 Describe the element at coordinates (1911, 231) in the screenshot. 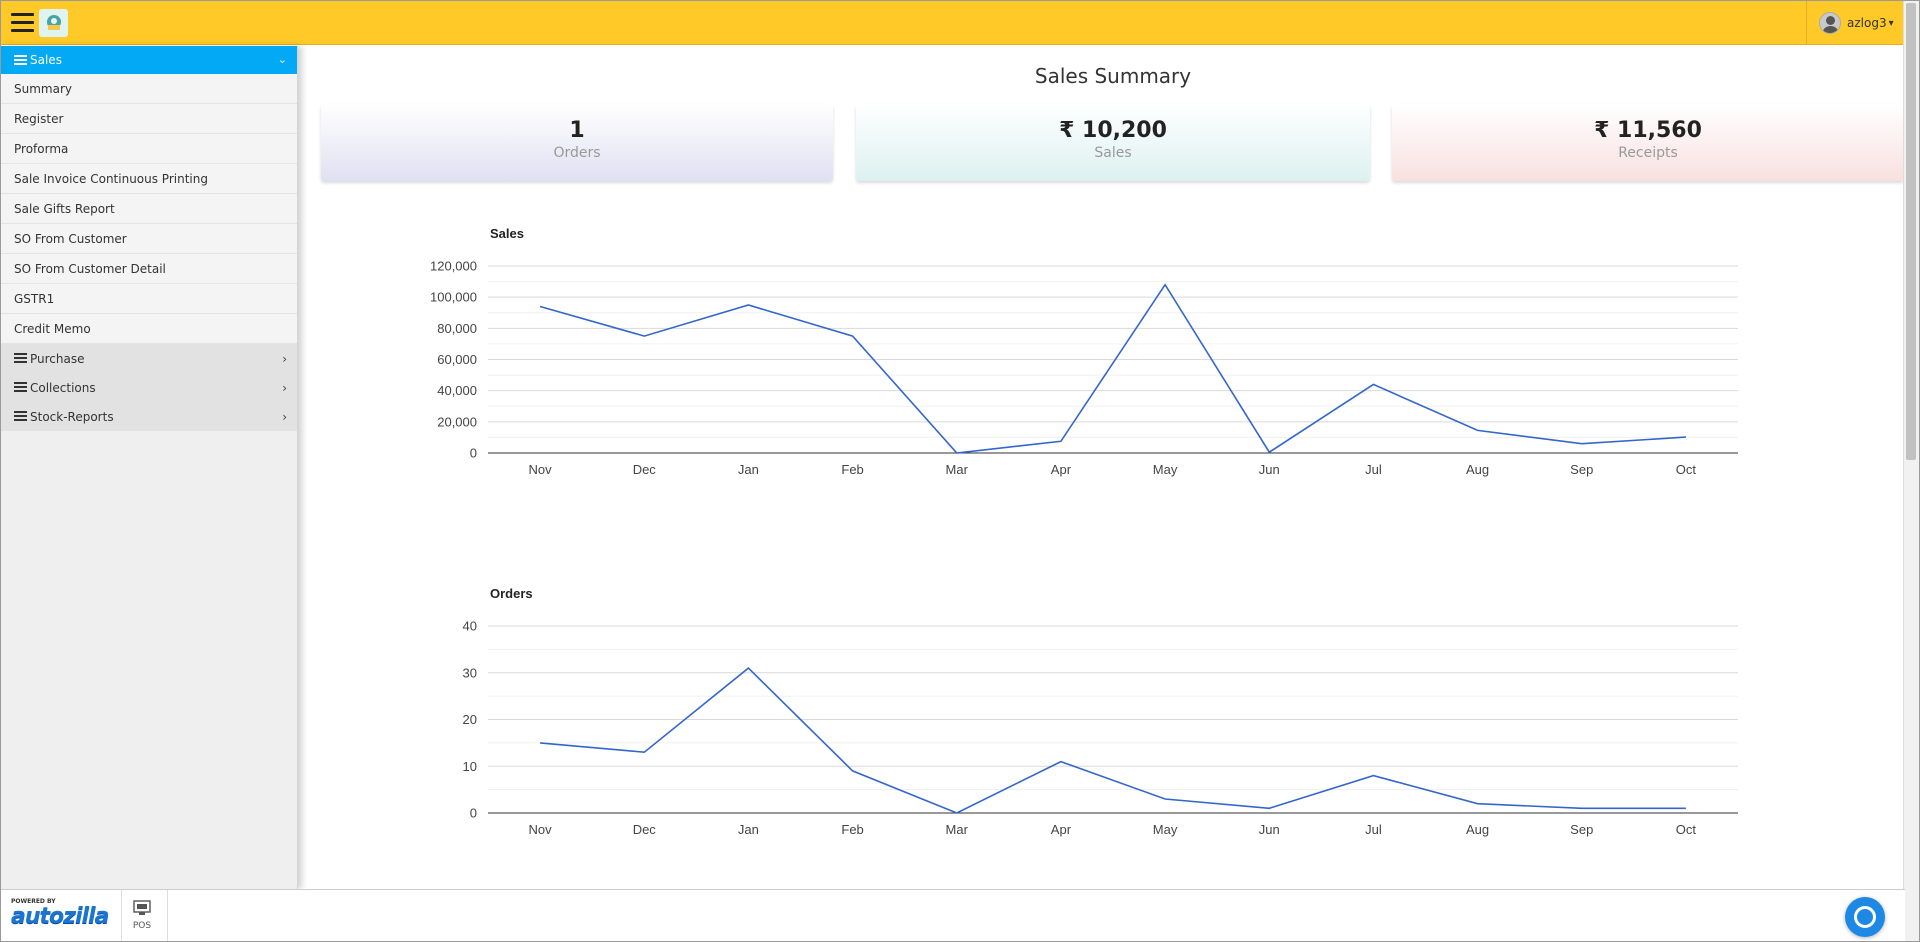

I see `scrollbar-thumb` at that location.